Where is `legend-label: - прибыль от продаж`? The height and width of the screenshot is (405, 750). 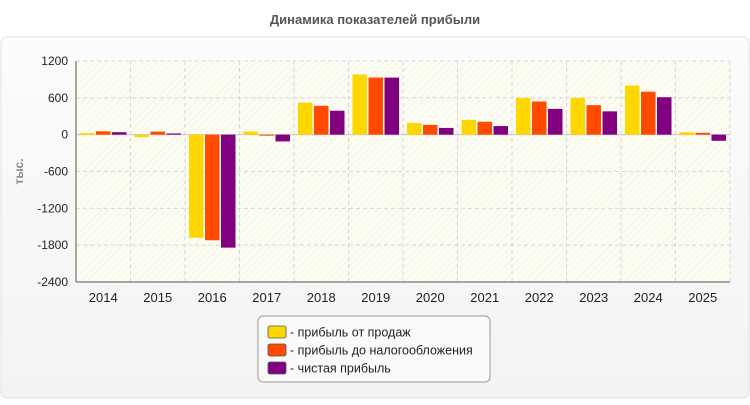 legend-label: - прибыль от продаж is located at coordinates (350, 333).